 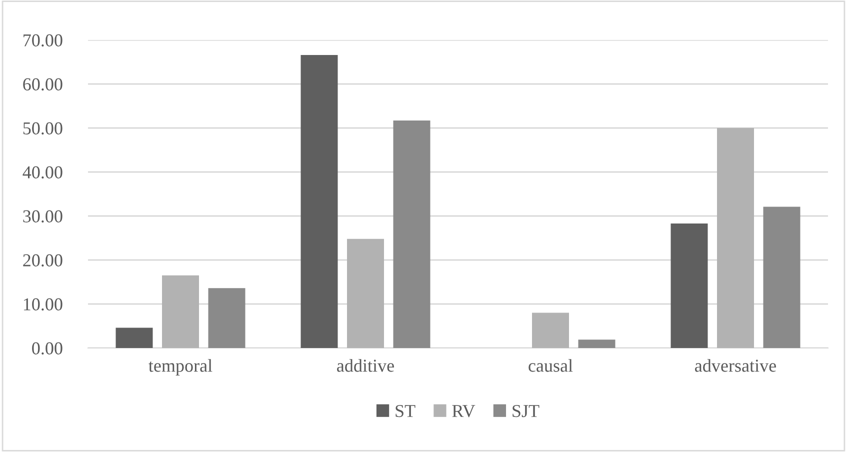 What do you see at coordinates (464, 411) in the screenshot?
I see `legend-label: RV` at bounding box center [464, 411].